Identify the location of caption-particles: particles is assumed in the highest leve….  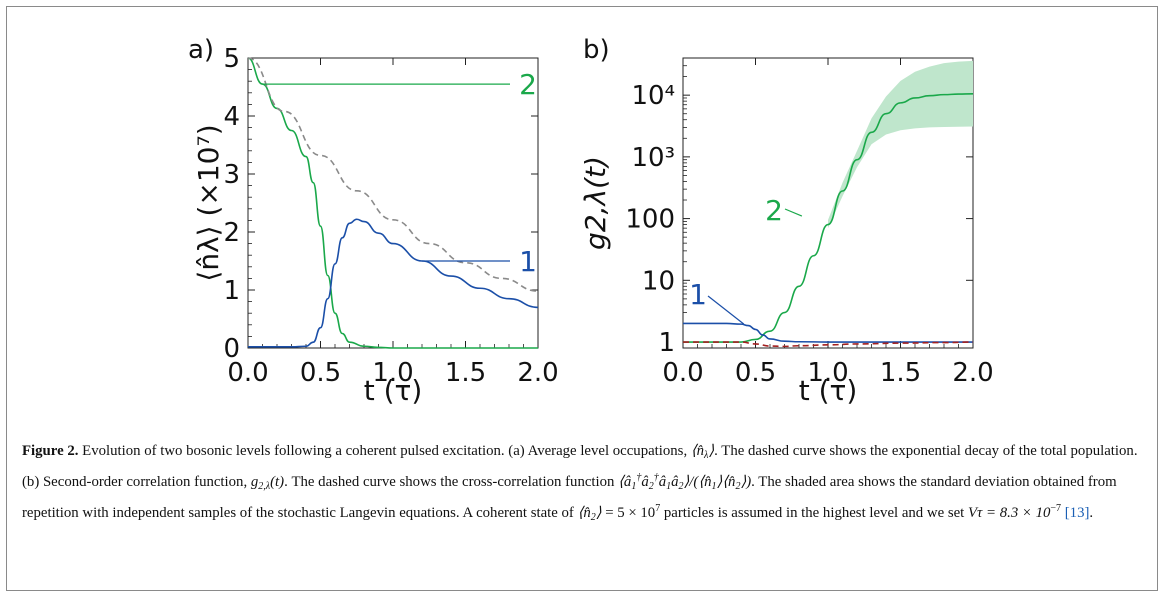
(814, 513).